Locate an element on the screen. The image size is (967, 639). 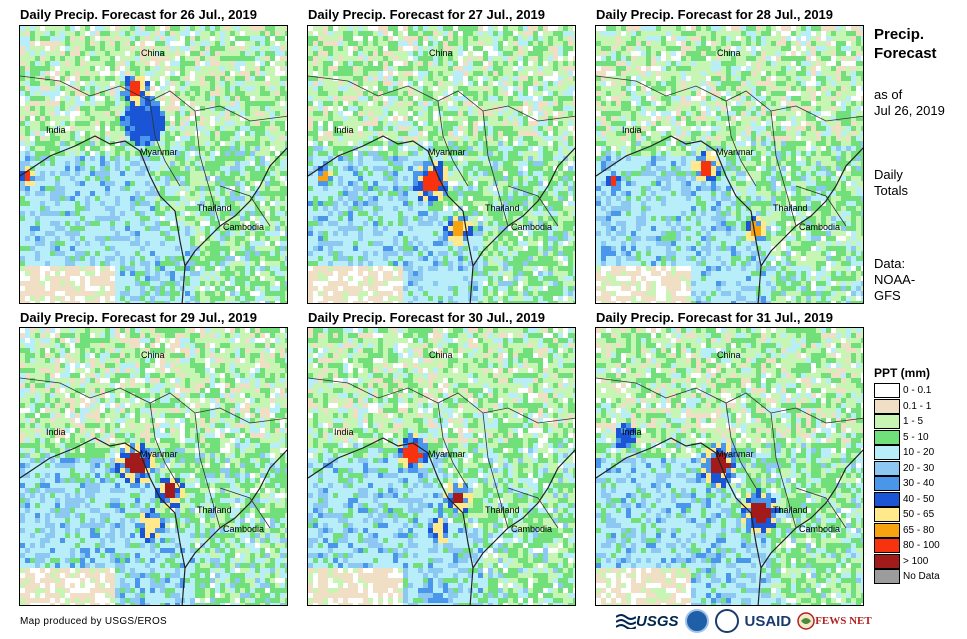
fews-net-logo: FEWS NET is located at coordinates (834, 621).